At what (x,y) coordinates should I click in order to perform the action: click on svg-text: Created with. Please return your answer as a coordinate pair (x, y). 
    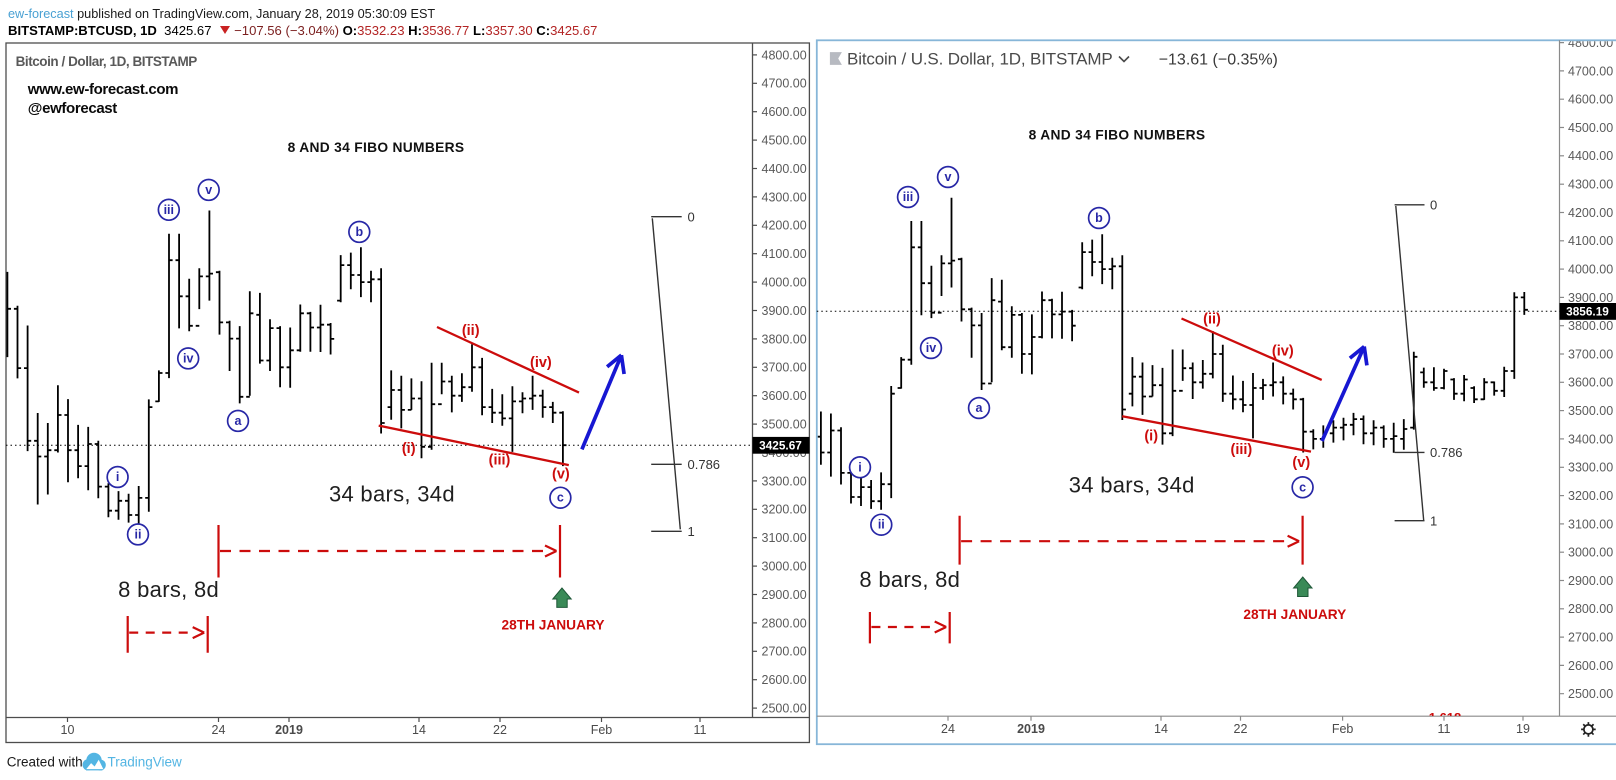
    Looking at the image, I should click on (45, 762).